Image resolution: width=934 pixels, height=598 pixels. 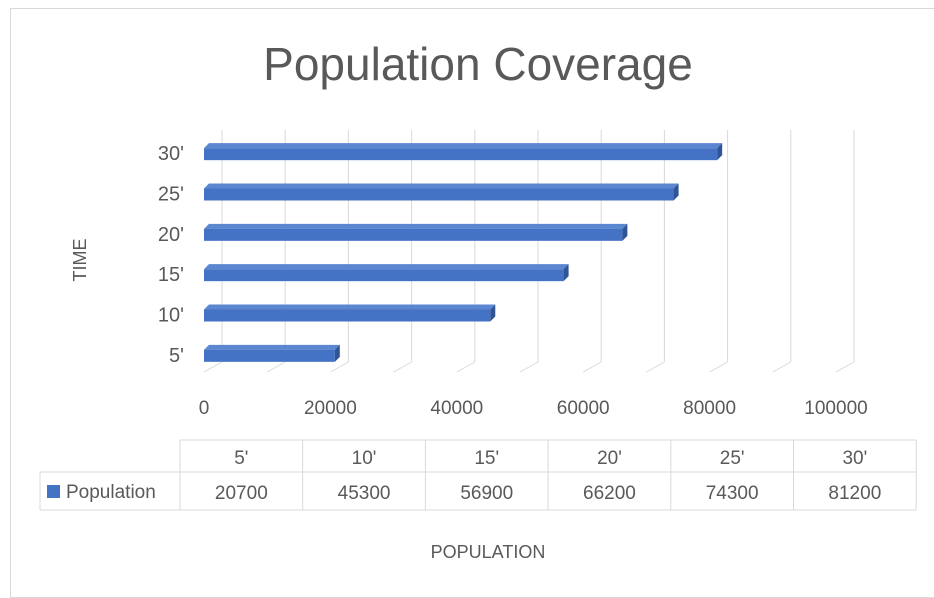 I want to click on y-tick-label: 30', so click(x=171, y=154).